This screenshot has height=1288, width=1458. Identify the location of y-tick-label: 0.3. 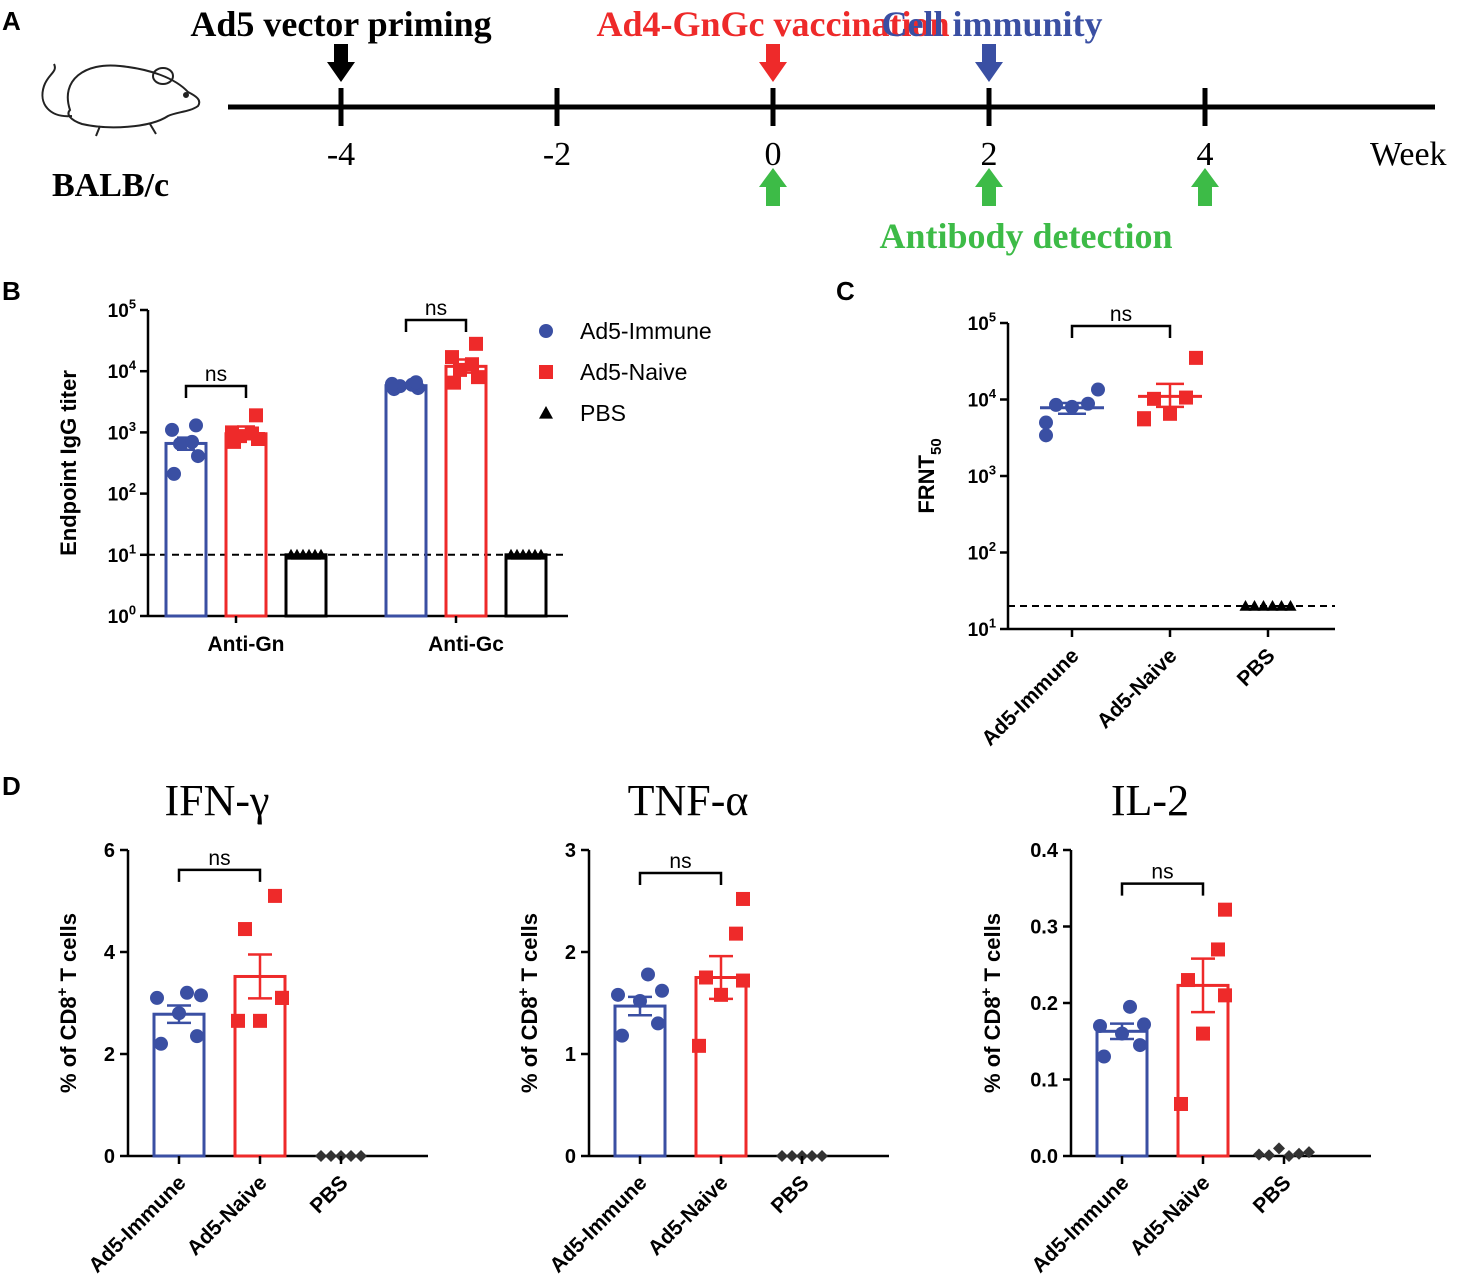
(1044, 928).